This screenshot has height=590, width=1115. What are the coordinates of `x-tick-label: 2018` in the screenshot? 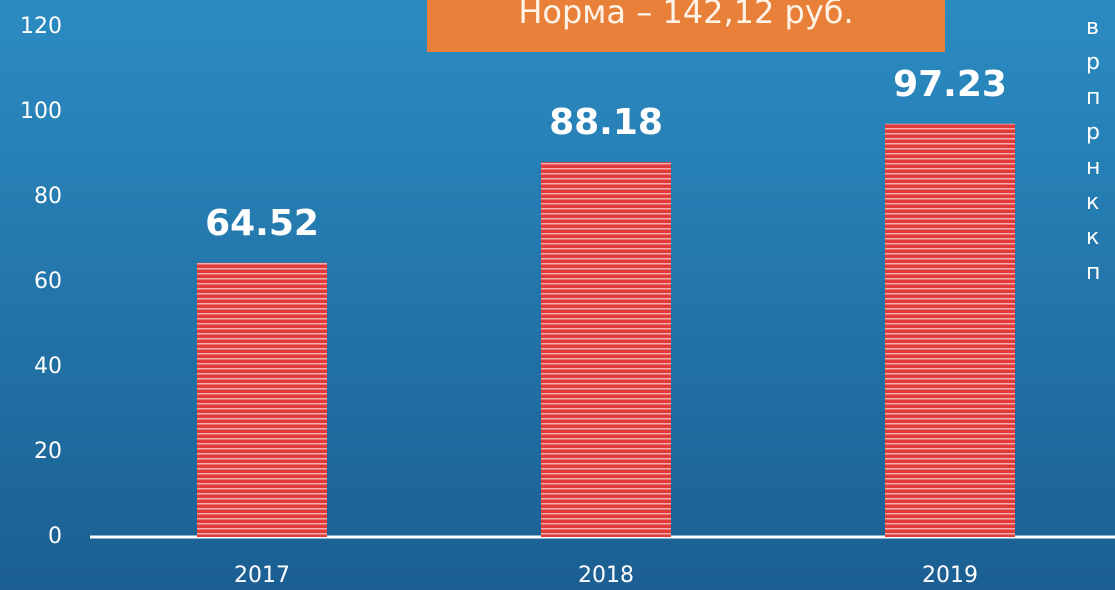 It's located at (606, 575).